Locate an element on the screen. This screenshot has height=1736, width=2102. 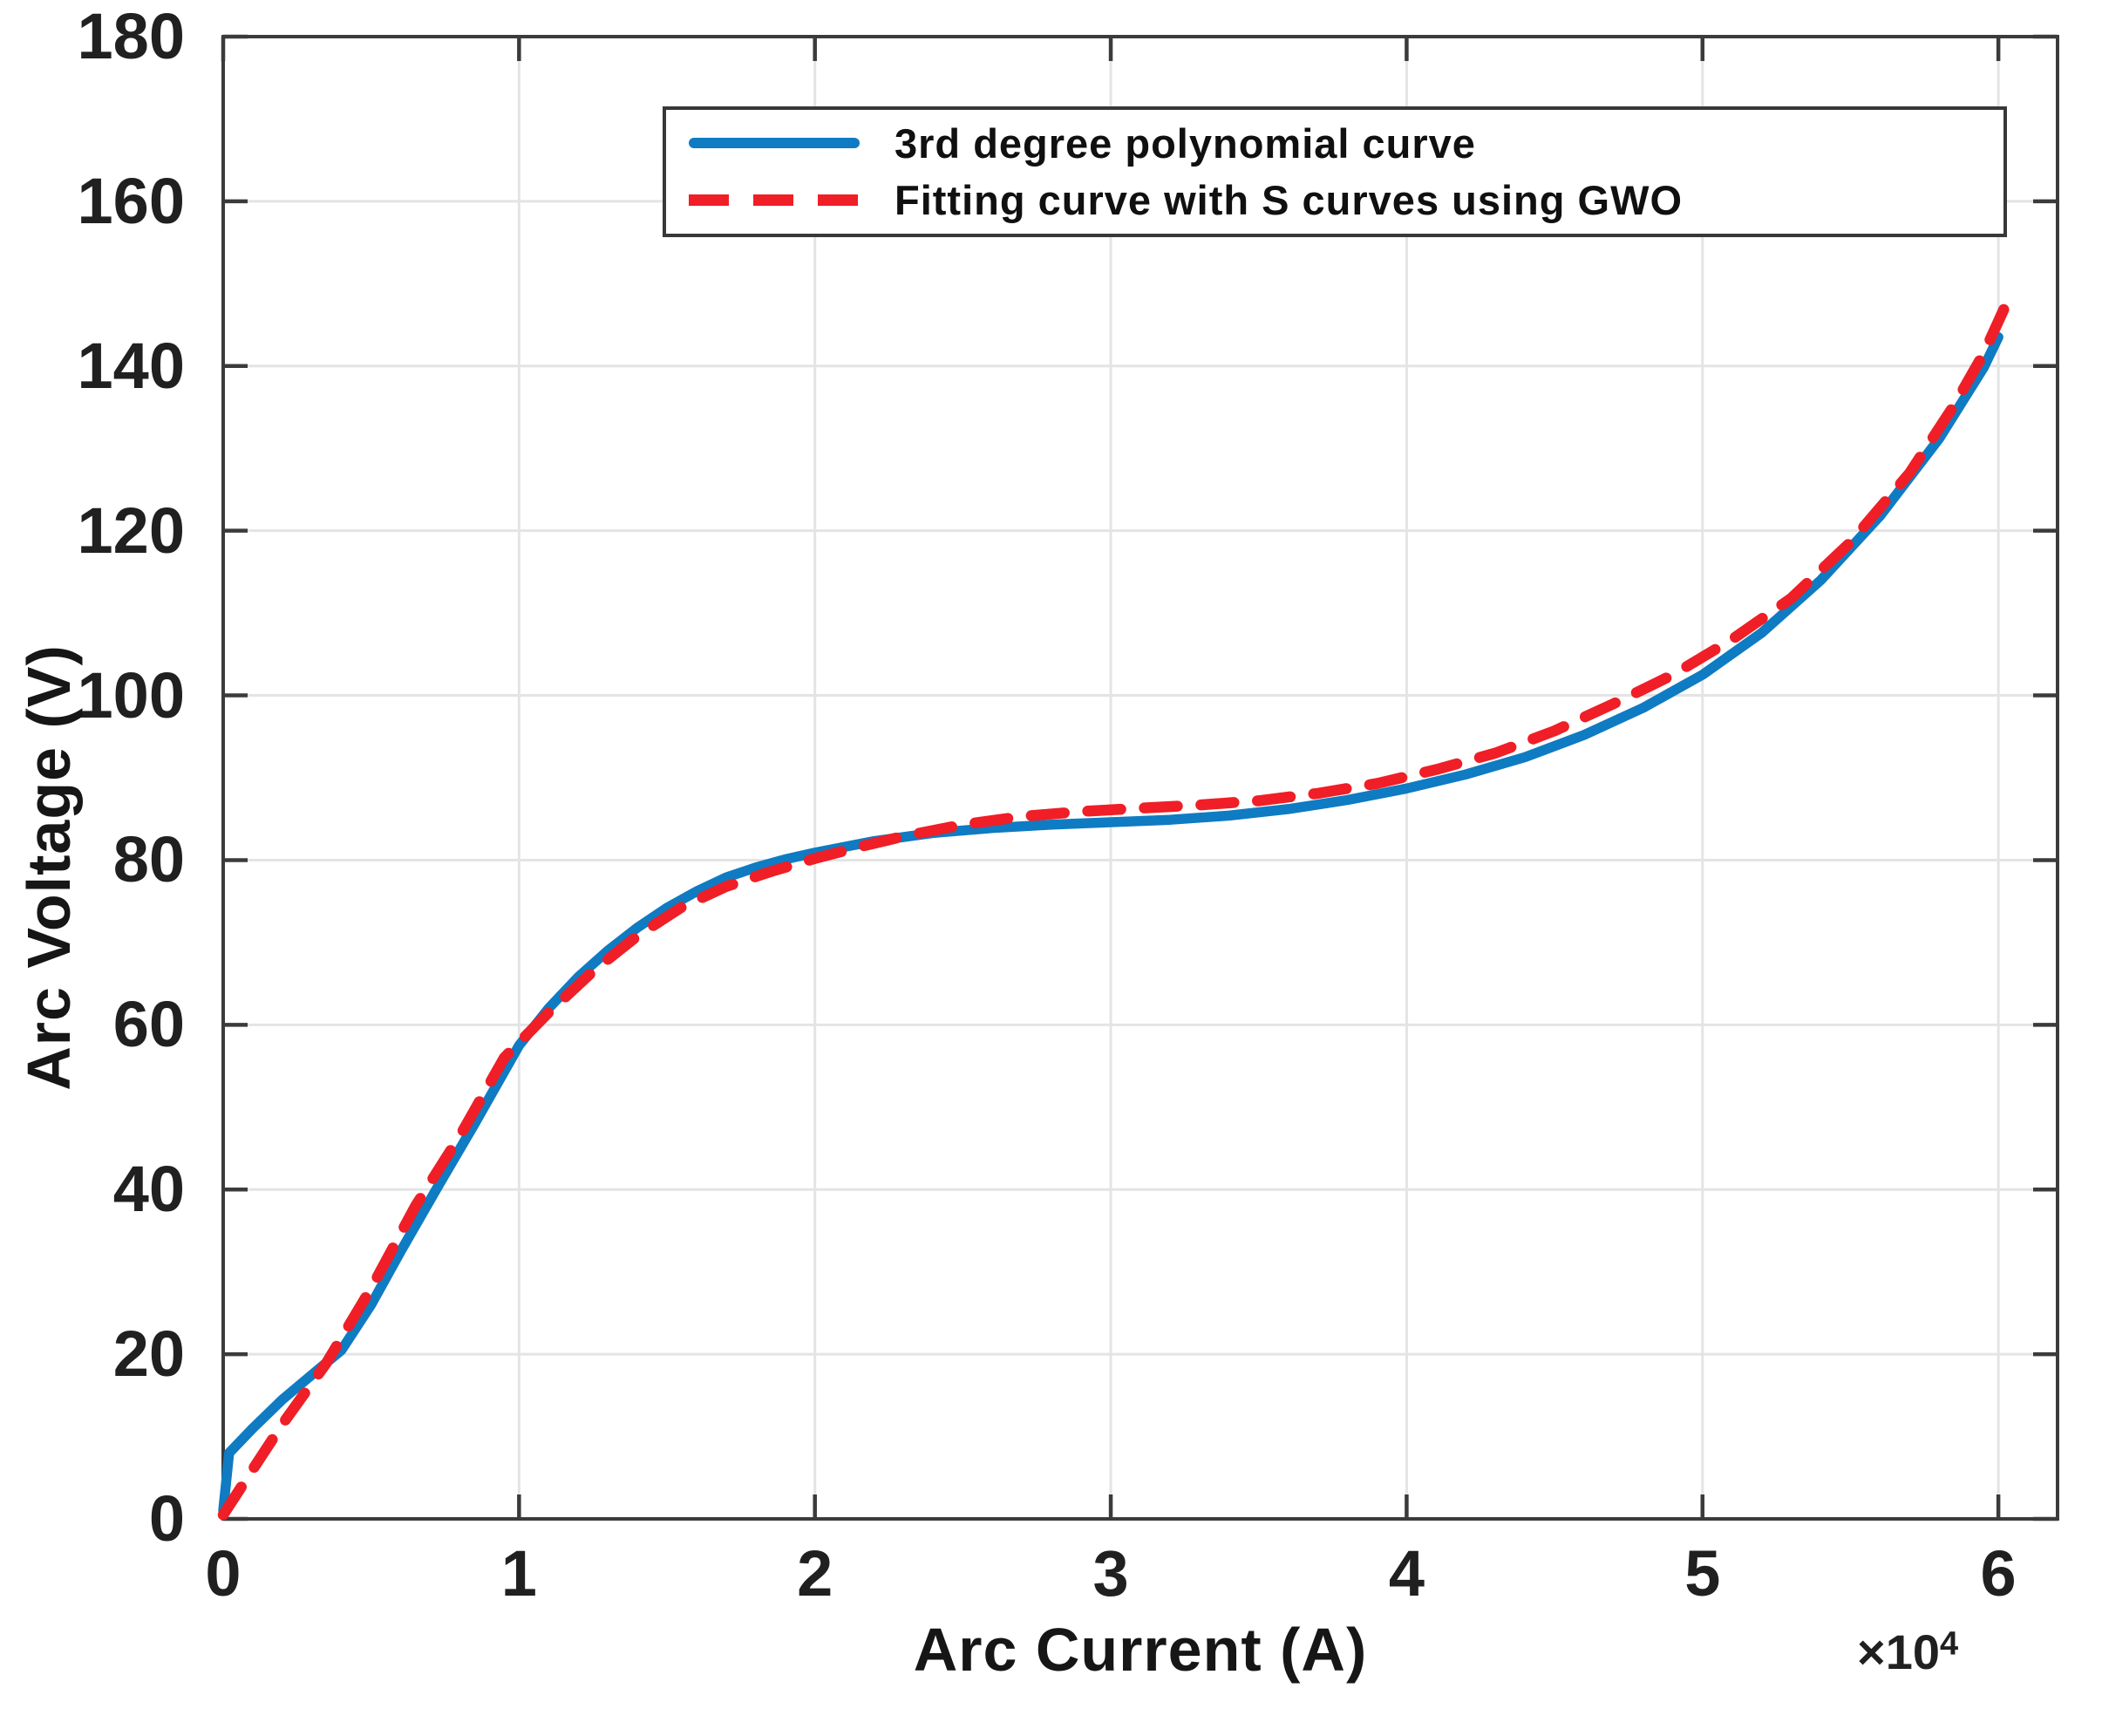
legend-entry-polynomial: 3rd degree polynomial curve is located at coordinates (1346, 143).